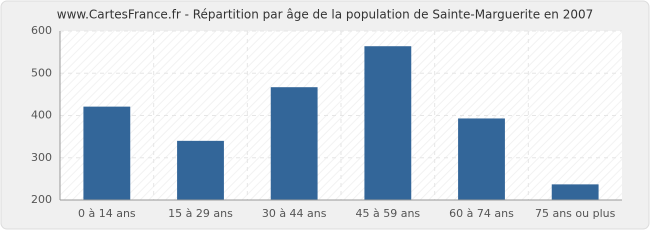  I want to click on x-tick-label: 0 à 14 ans, so click(107, 213).